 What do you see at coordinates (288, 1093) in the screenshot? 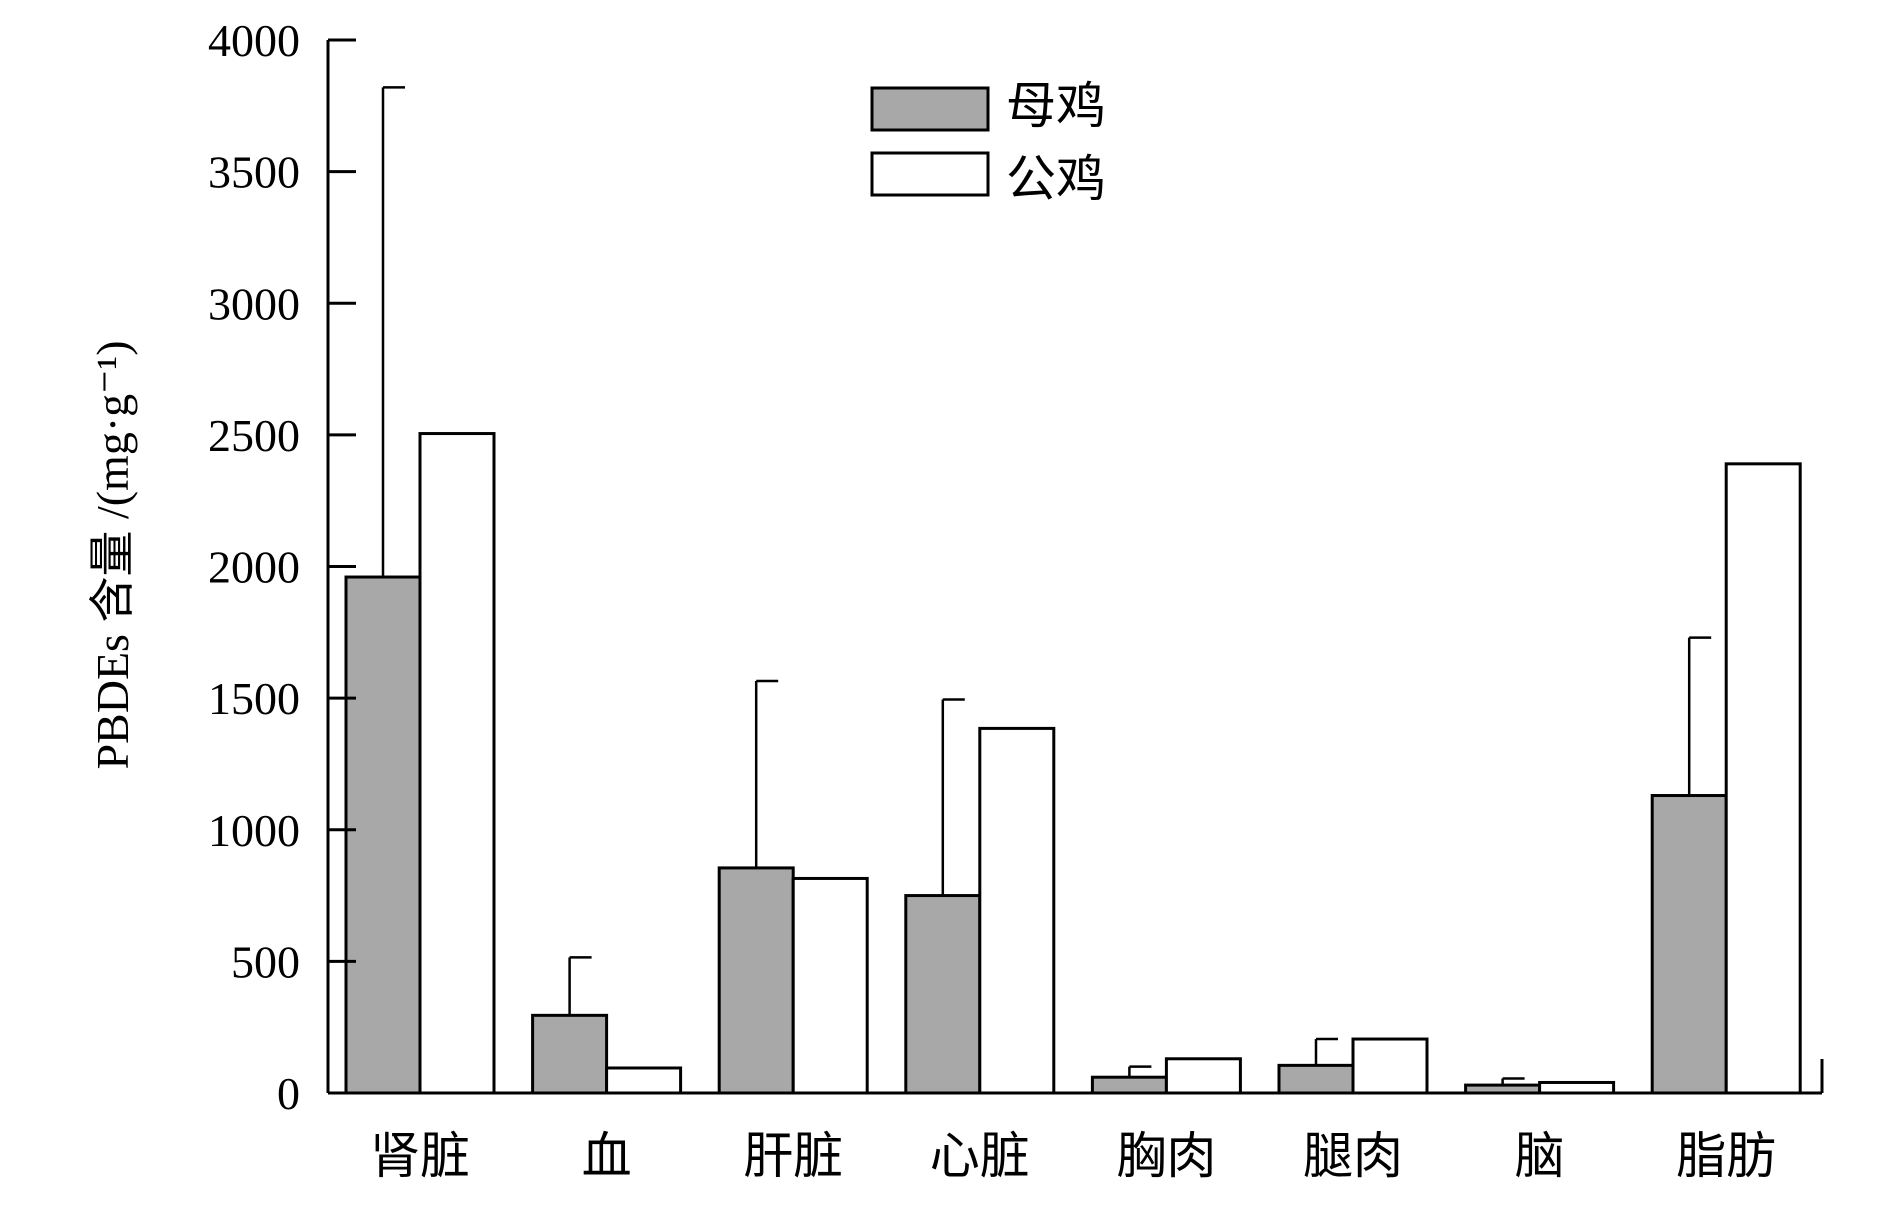
I see `y-tick-label: 0` at bounding box center [288, 1093].